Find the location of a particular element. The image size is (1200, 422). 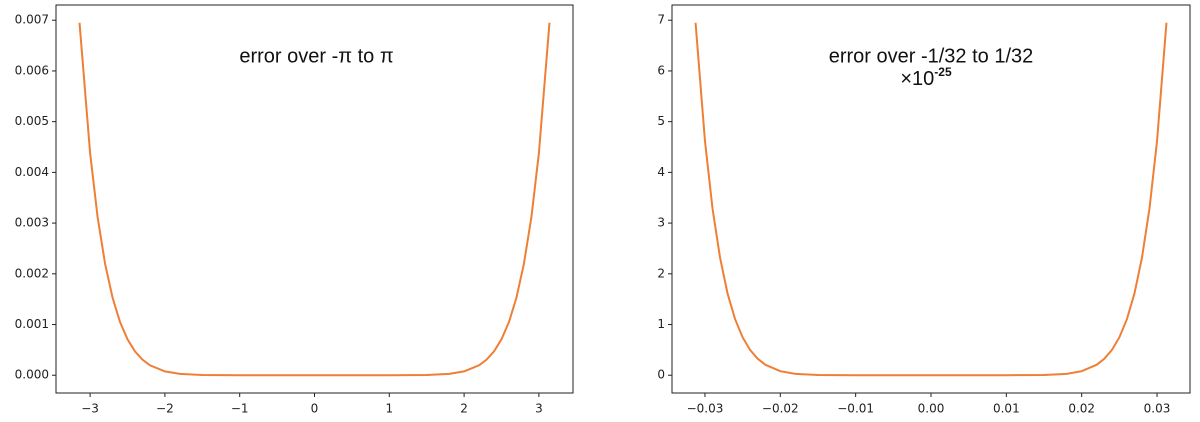

y-tick-label: 3 is located at coordinates (661, 223).